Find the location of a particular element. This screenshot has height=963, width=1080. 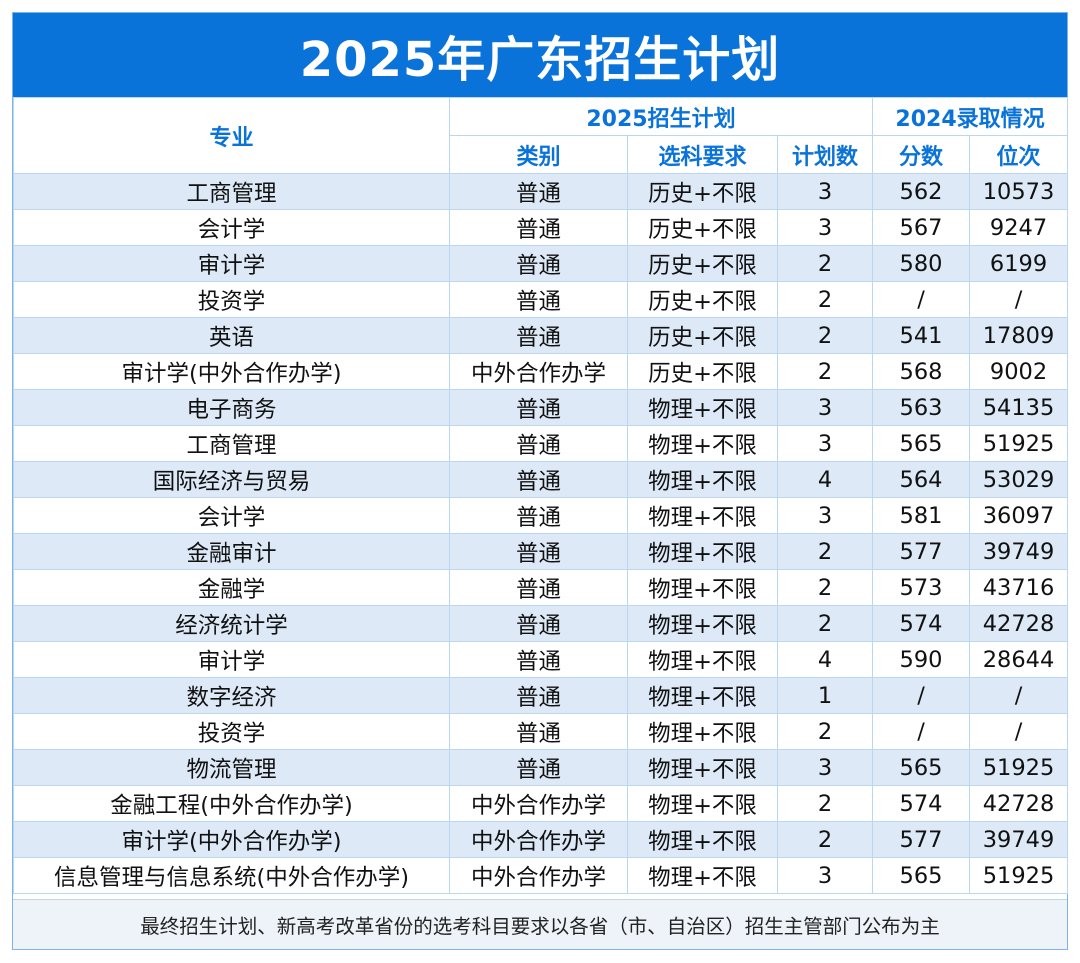

table-row: 信息管理与信息系统(中外合作办学) 中外合作办学 物理+不限 3 565 51925 is located at coordinates (541, 875).